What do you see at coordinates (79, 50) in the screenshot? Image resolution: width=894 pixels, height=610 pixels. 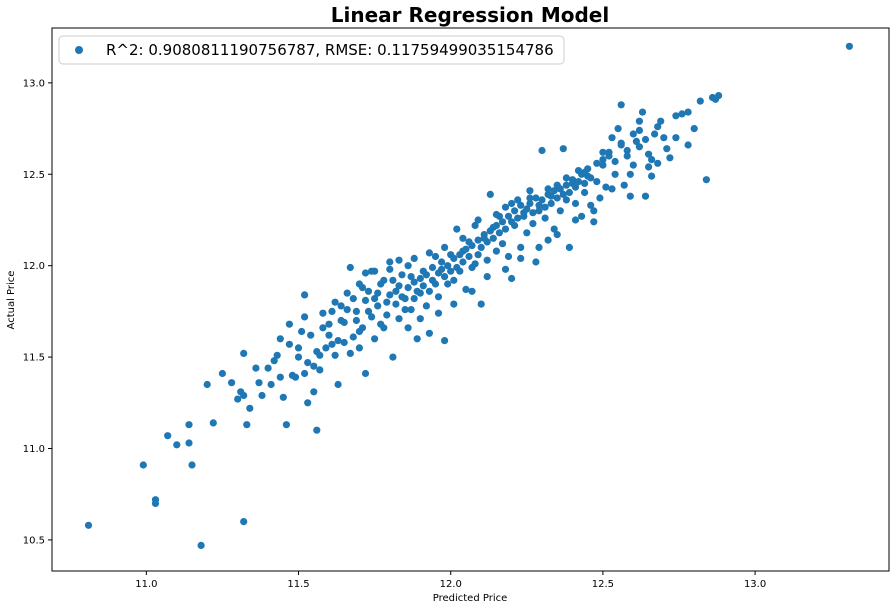 I see `legend-marker` at bounding box center [79, 50].